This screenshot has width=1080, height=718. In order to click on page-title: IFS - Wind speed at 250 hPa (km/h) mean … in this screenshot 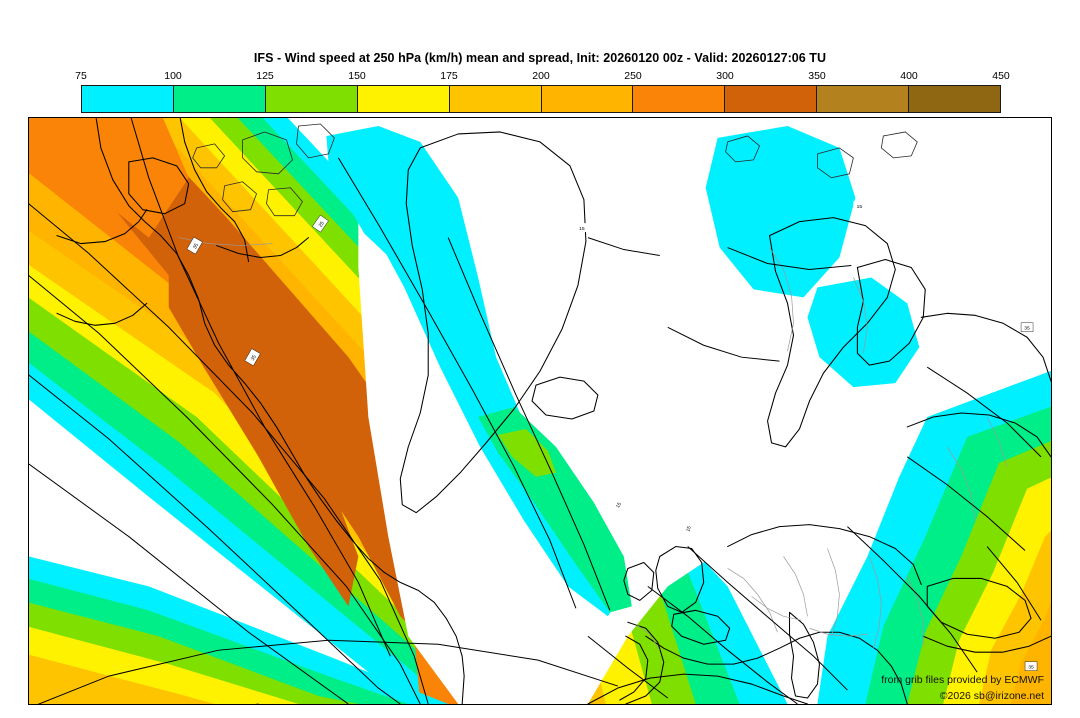, I will do `click(540, 58)`.